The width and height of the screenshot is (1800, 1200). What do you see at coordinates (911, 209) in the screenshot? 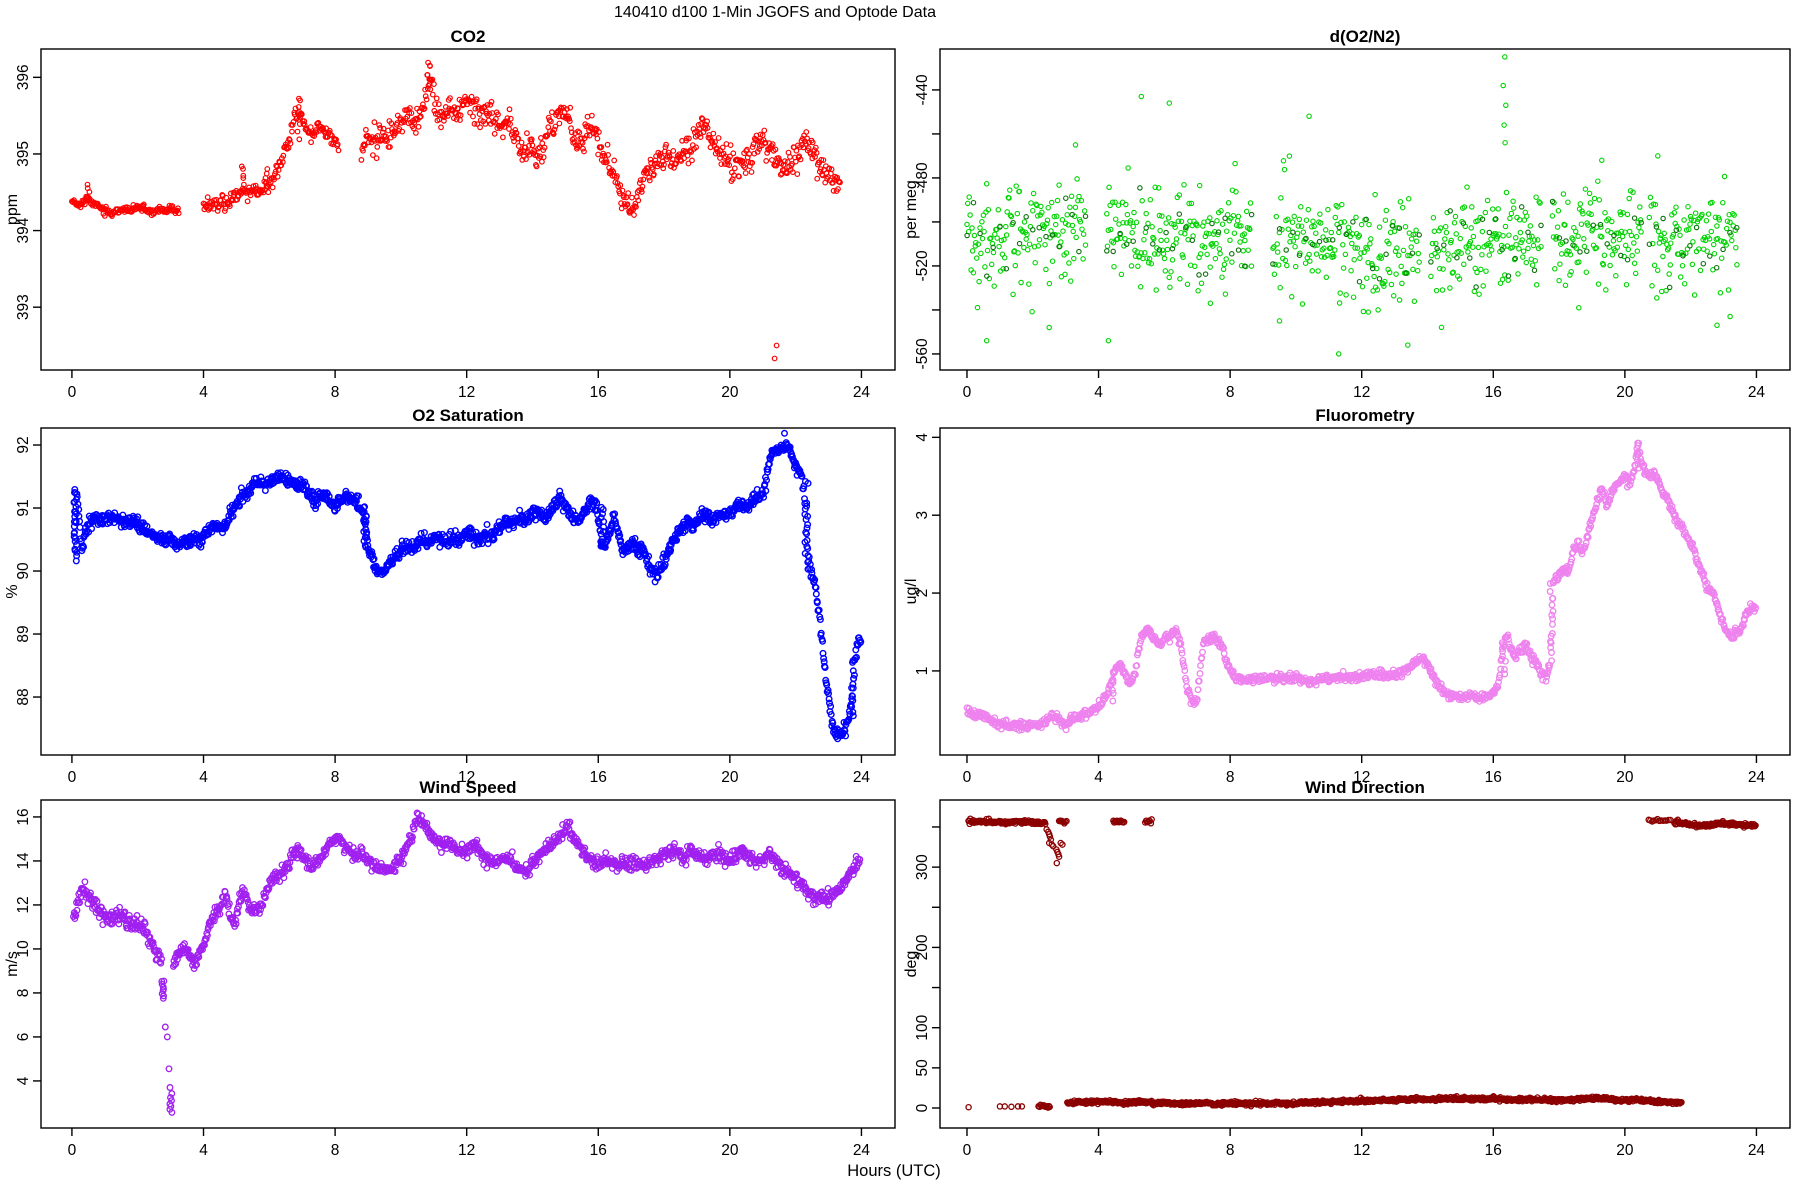
I see `do2n2-ylabel: per meg` at bounding box center [911, 209].